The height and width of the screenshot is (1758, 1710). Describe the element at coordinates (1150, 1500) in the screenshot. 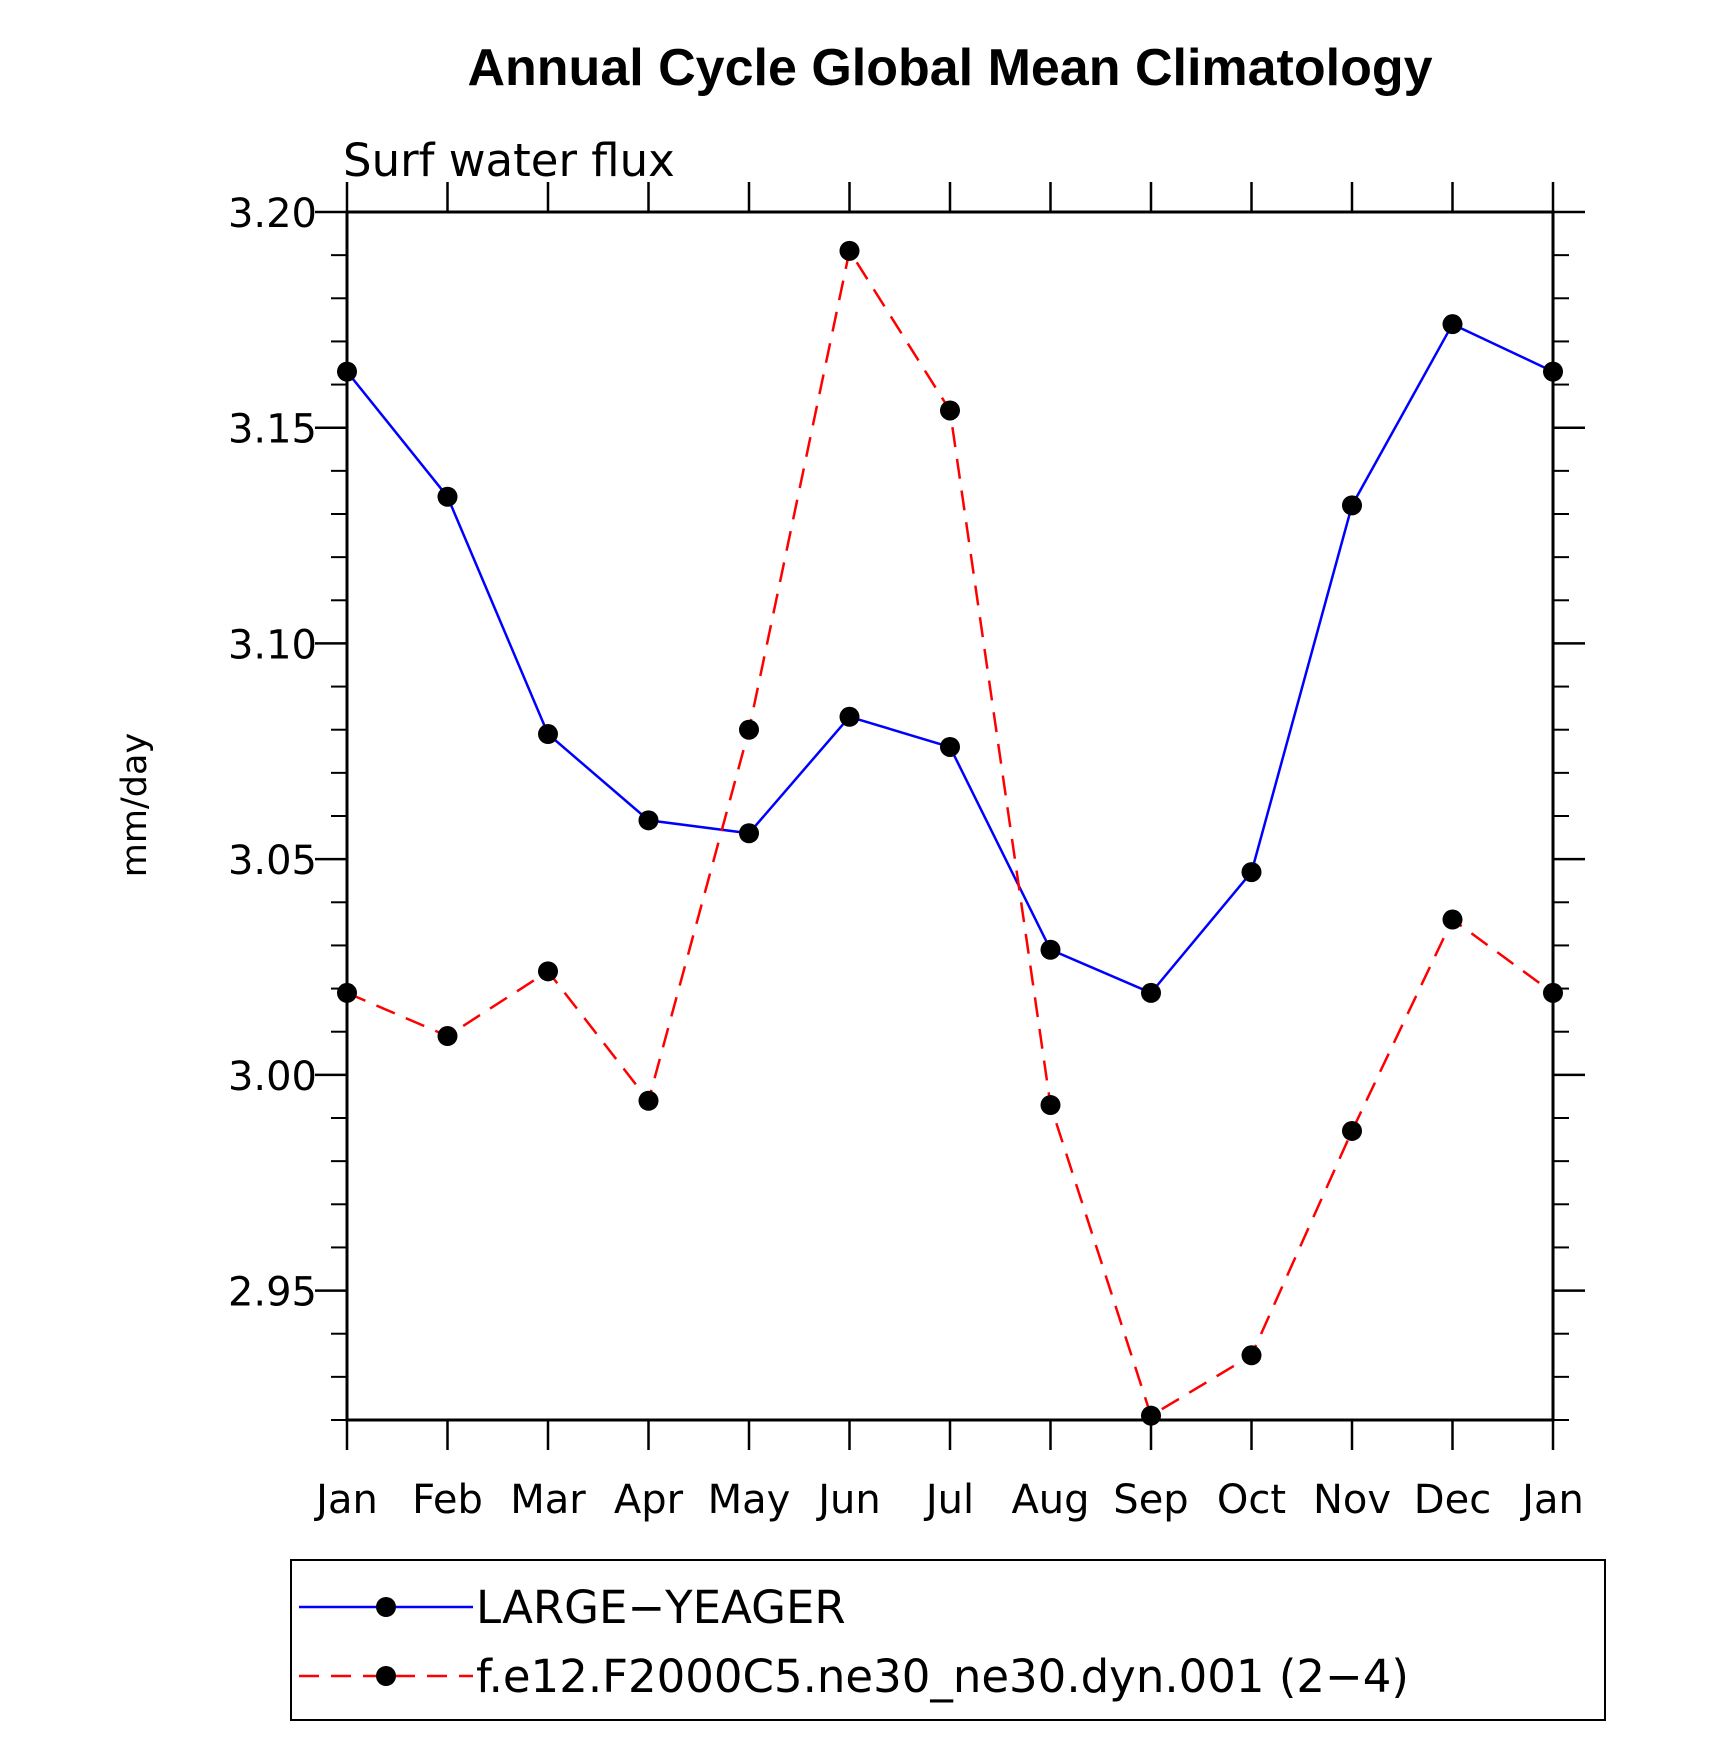

I see `x-tick-label: Sep` at that location.